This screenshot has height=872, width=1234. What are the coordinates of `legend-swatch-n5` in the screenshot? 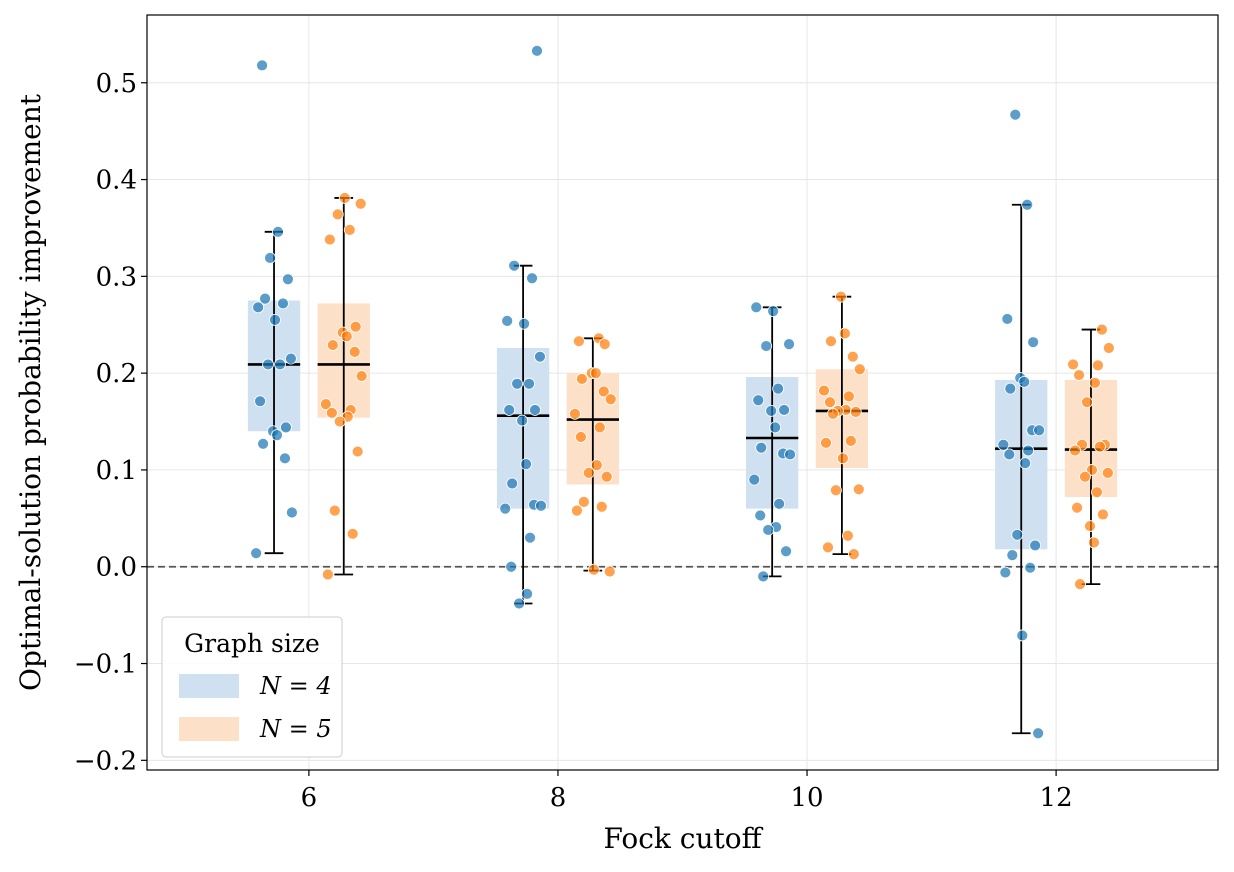 It's located at (209, 729).